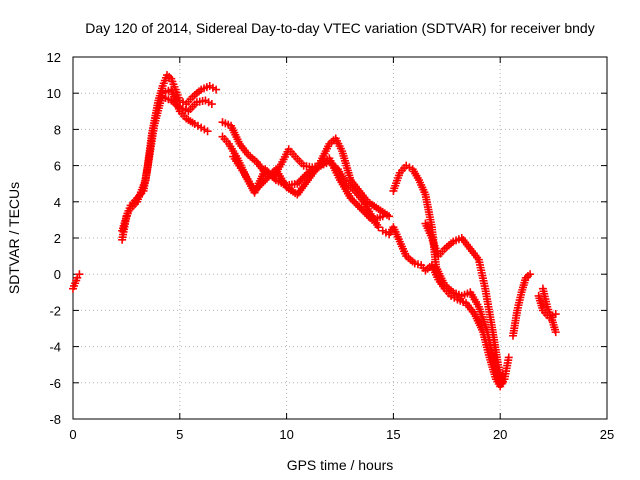  What do you see at coordinates (57, 129) in the screenshot?
I see `y-tick-label: 8` at bounding box center [57, 129].